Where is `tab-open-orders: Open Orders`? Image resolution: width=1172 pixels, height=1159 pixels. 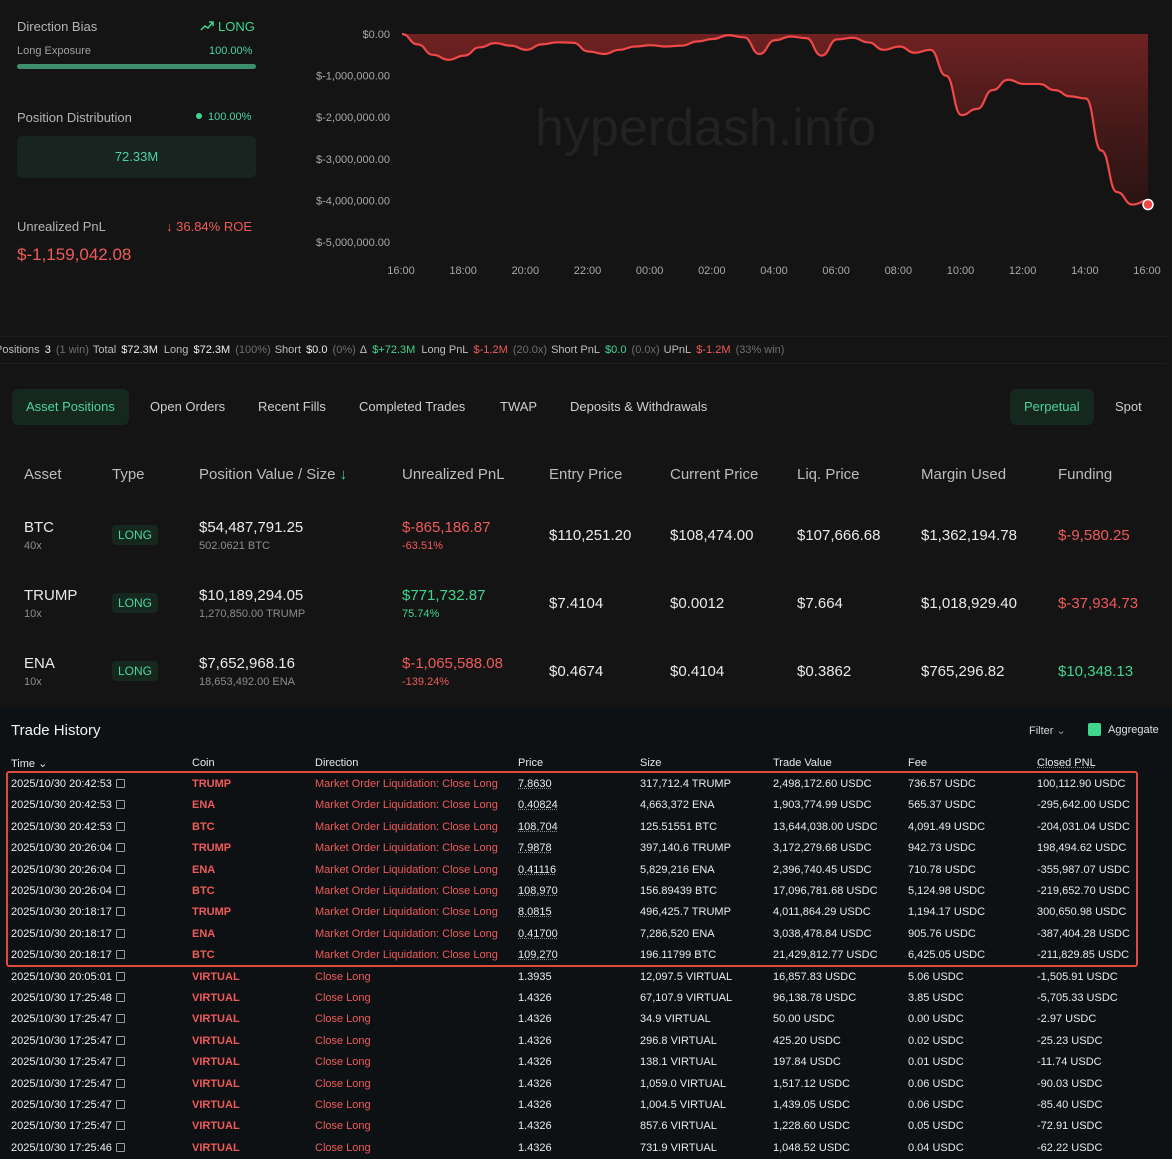 tab-open-orders: Open Orders is located at coordinates (188, 406).